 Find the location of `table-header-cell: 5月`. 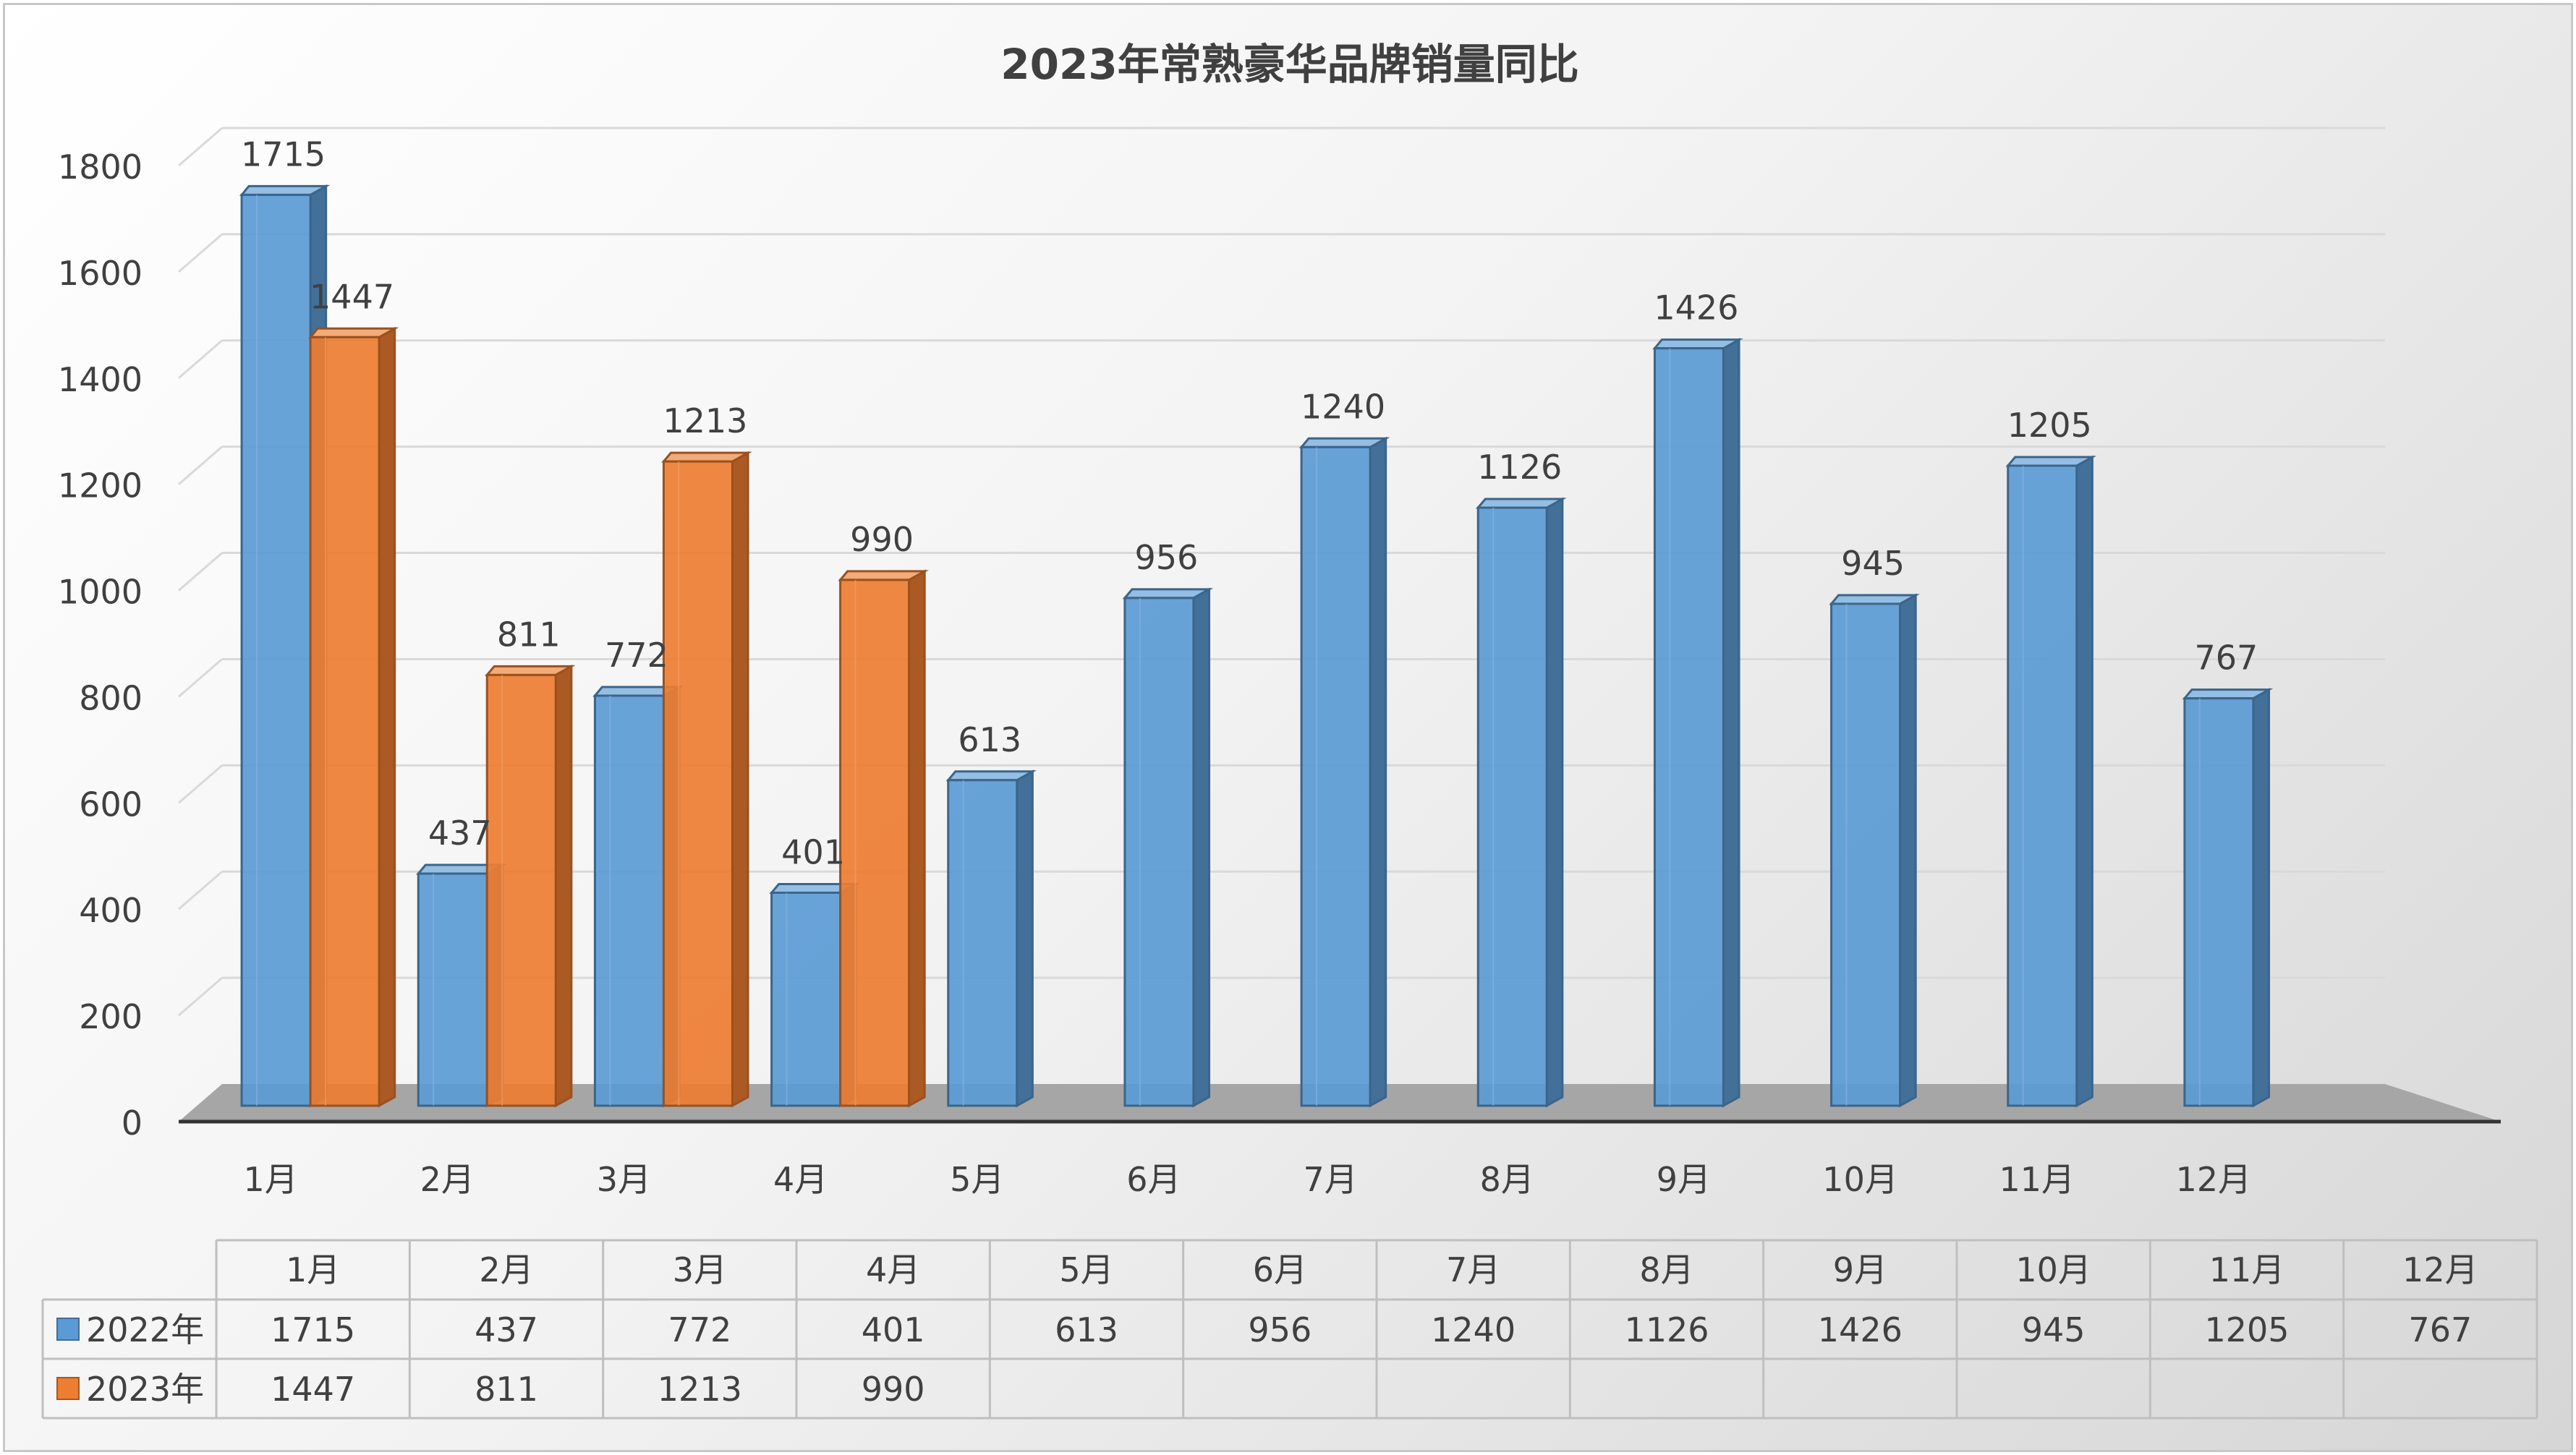

table-header-cell: 5月 is located at coordinates (1086, 1269).